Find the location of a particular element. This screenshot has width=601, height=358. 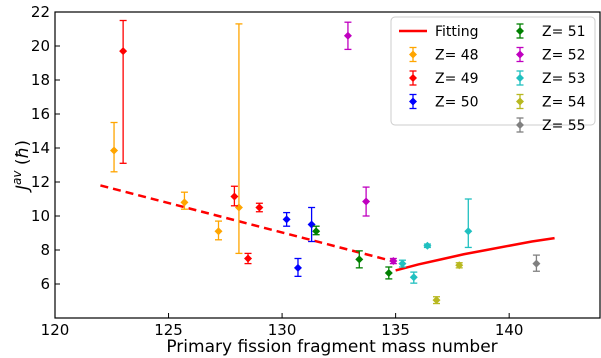

x-tick-label: 120 is located at coordinates (55, 330).